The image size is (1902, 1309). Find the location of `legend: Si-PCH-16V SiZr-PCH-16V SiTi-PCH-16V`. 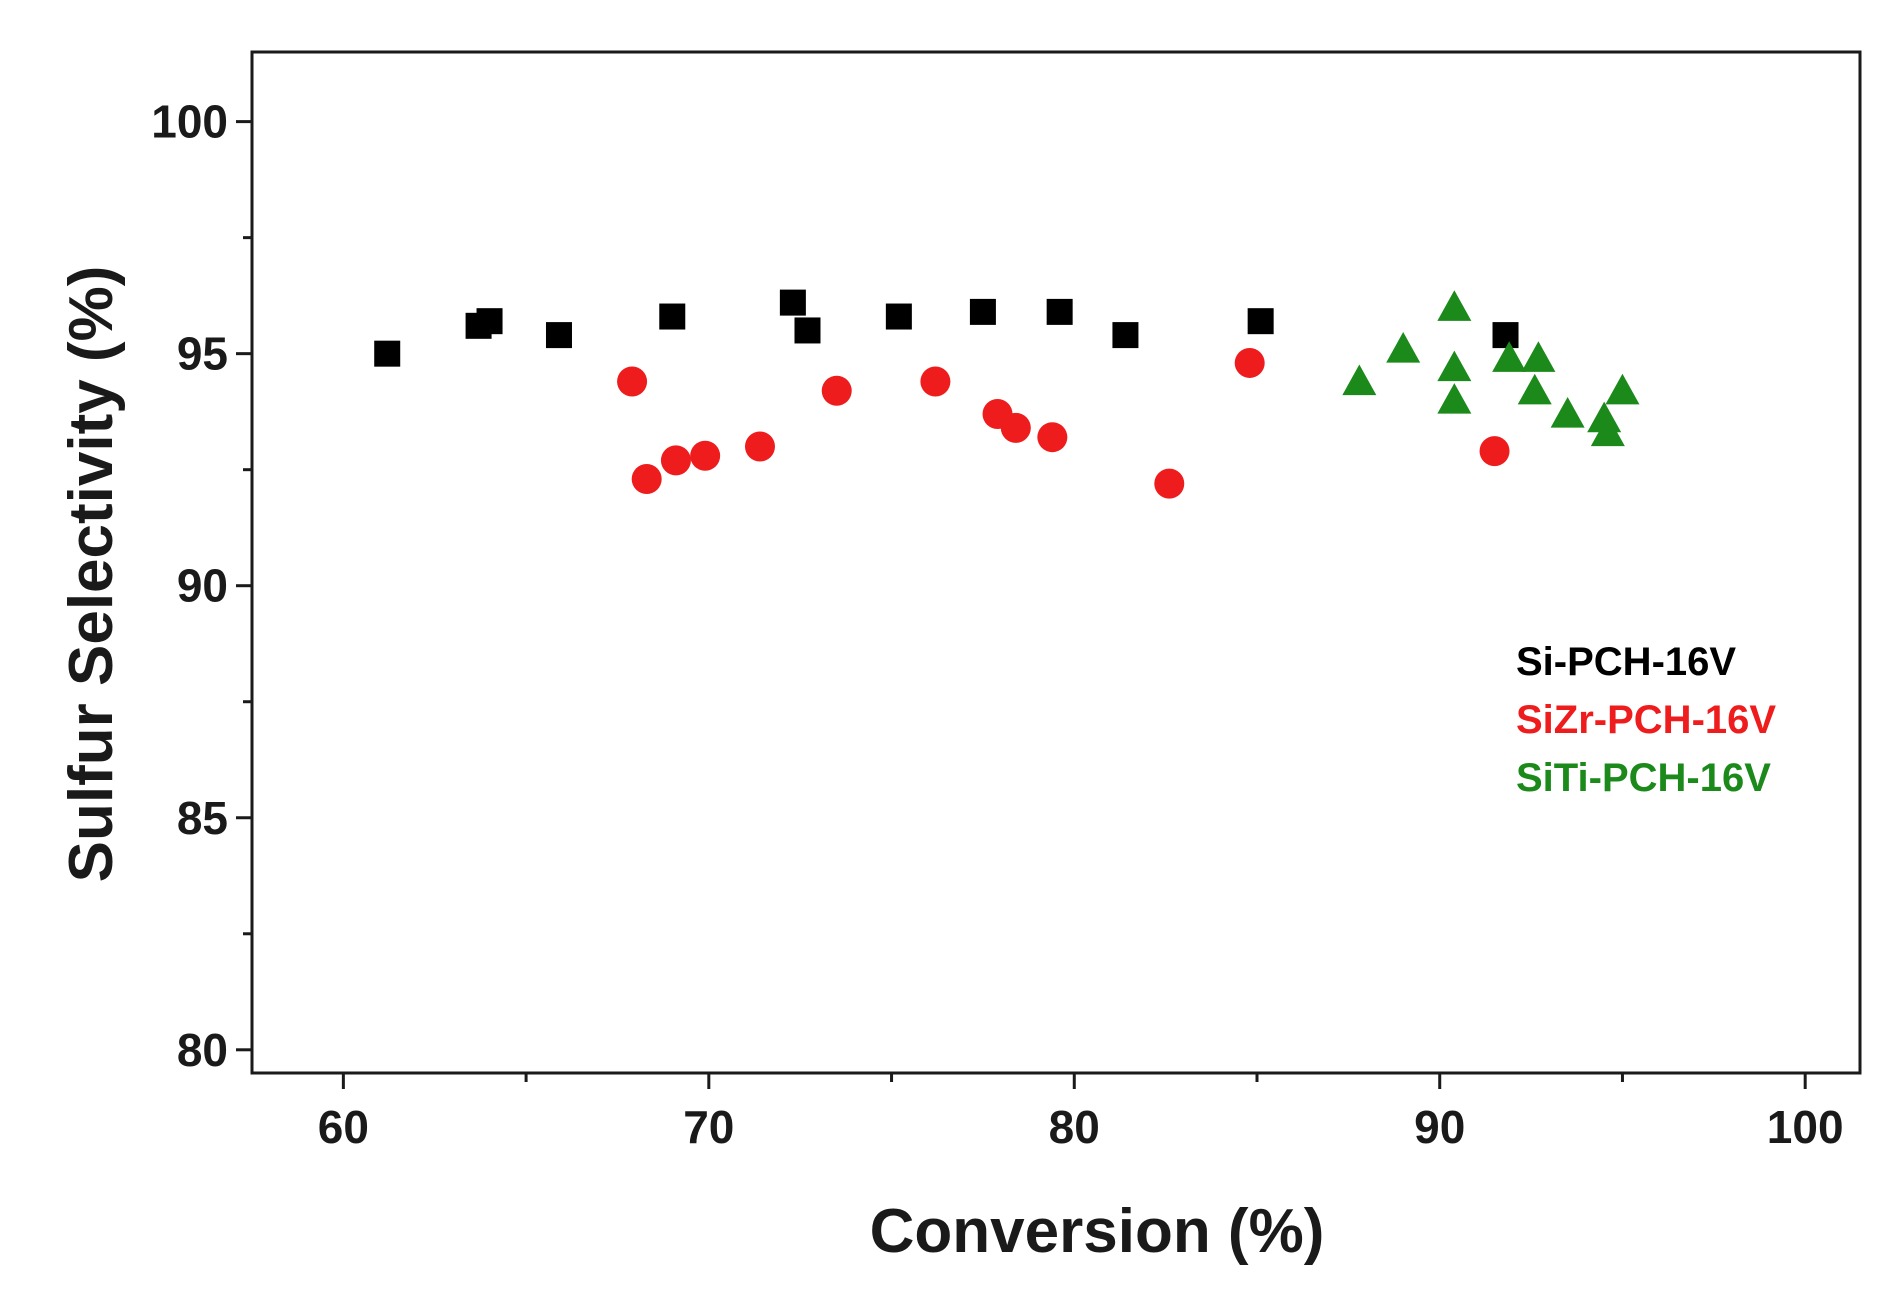

legend: Si-PCH-16V SiZr-PCH-16V SiTi-PCH-16V is located at coordinates (1646, 720).